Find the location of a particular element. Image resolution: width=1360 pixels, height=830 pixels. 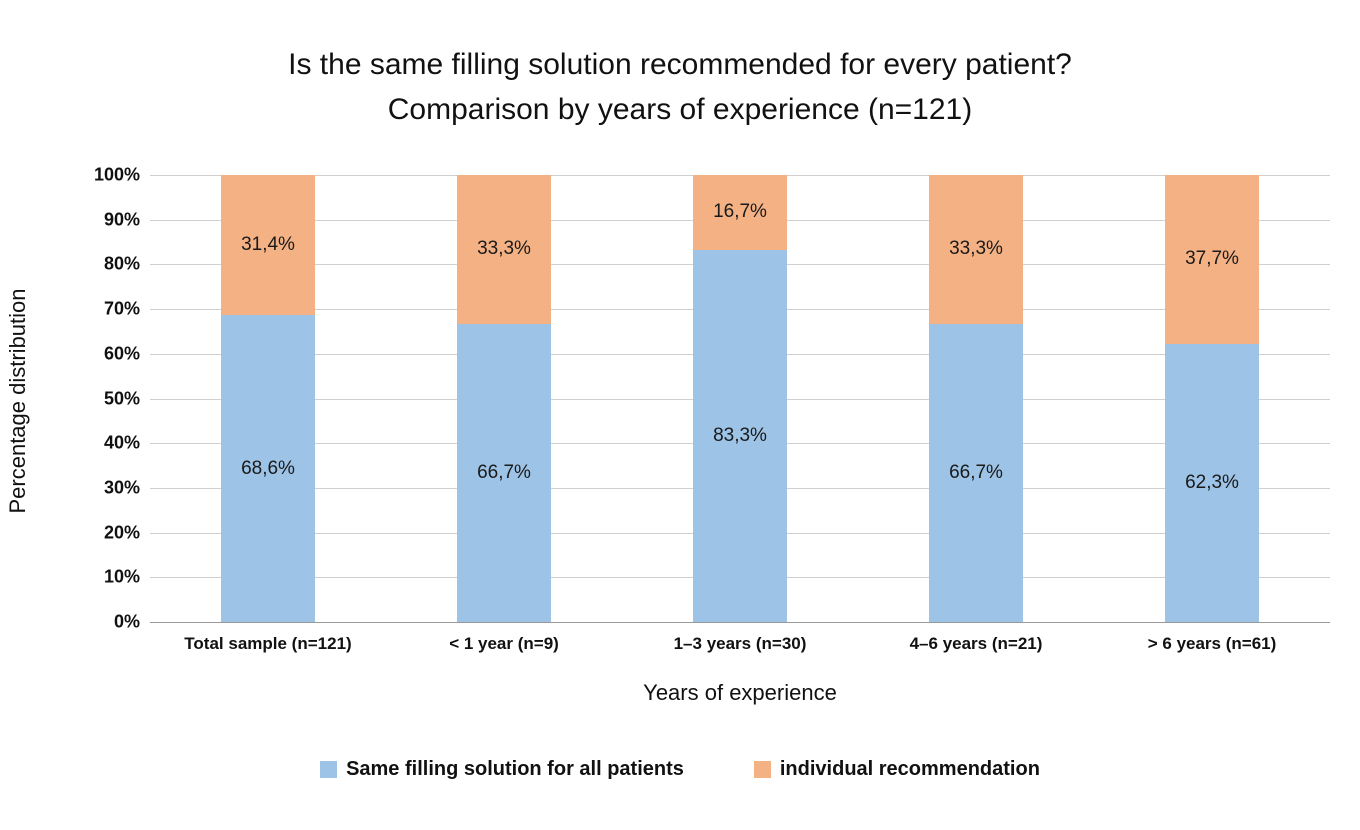

x-axis-title: Years of experience is located at coordinates (740, 692).